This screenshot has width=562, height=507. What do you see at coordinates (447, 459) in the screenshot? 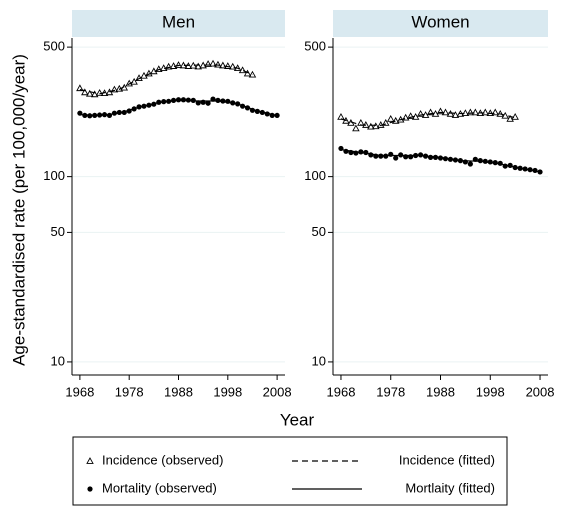
I see `legend-label: Incidence (fitted)` at bounding box center [447, 459].